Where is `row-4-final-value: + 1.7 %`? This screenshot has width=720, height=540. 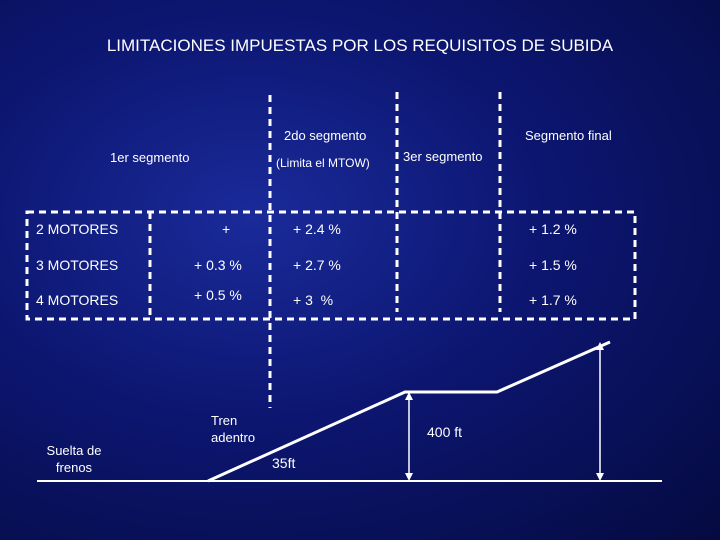
row-4-final-value: + 1.7 % is located at coordinates (553, 300).